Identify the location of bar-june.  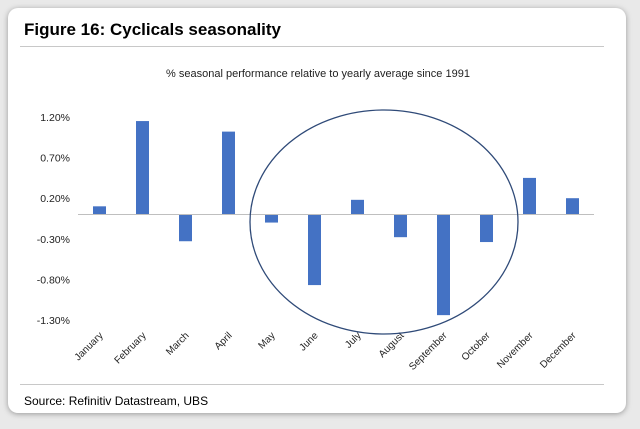
(314, 250).